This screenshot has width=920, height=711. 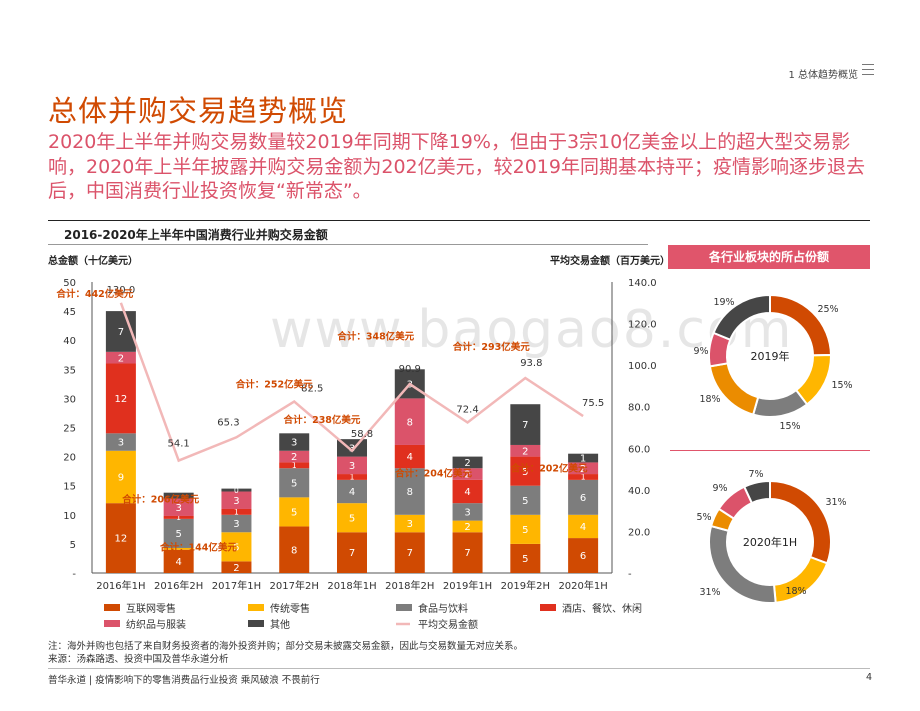 What do you see at coordinates (228, 422) in the screenshot?
I see `line-data-label: 65.3` at bounding box center [228, 422].